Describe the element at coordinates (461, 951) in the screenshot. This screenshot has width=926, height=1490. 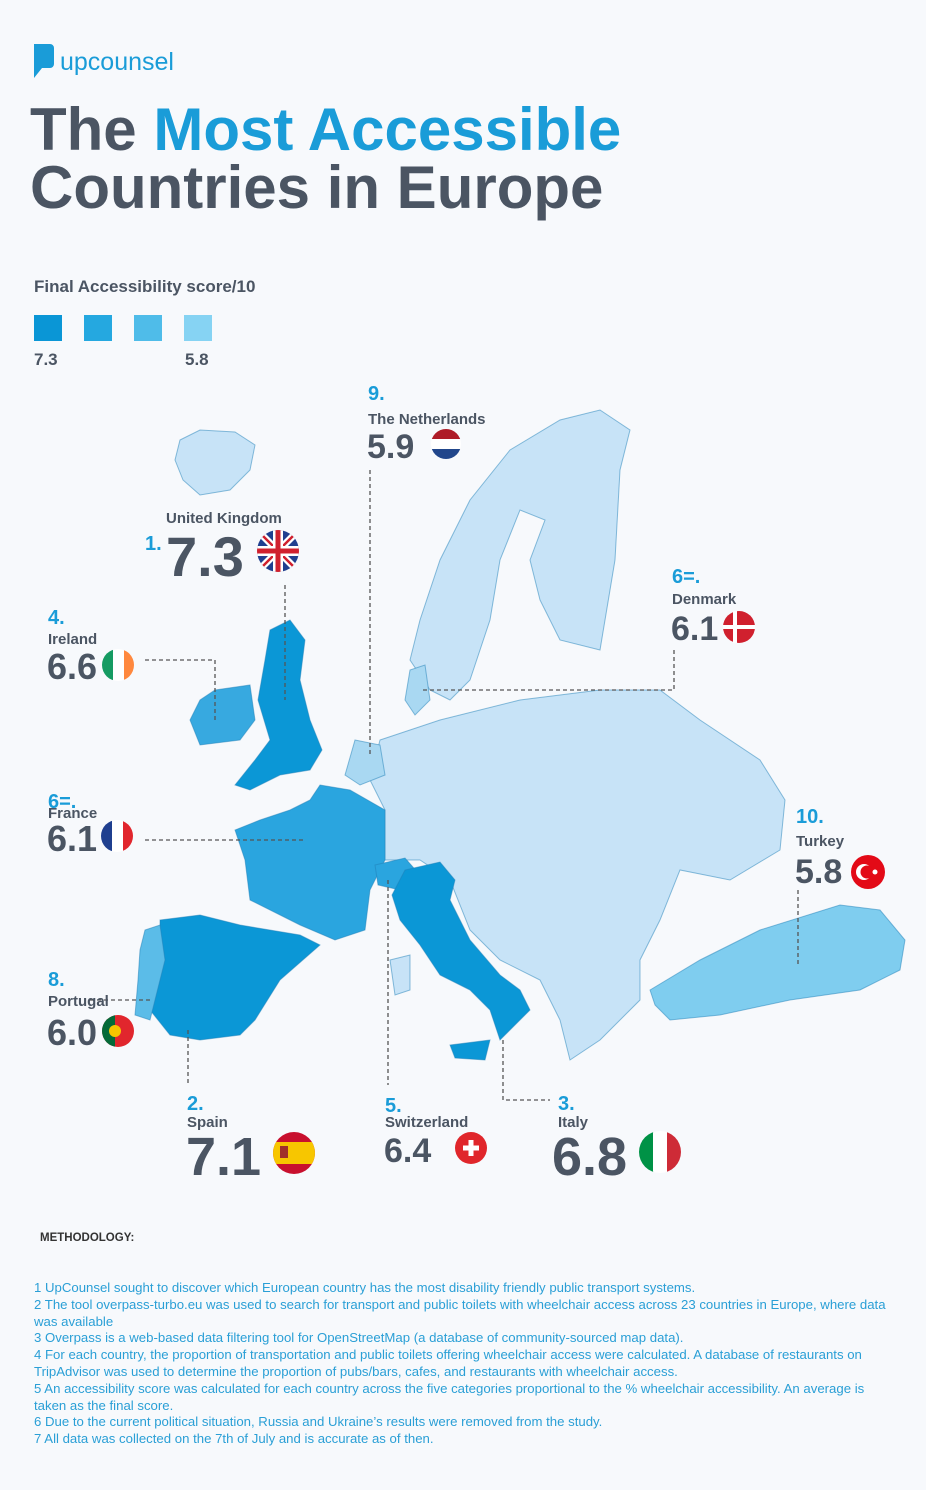
I see `italy` at that location.